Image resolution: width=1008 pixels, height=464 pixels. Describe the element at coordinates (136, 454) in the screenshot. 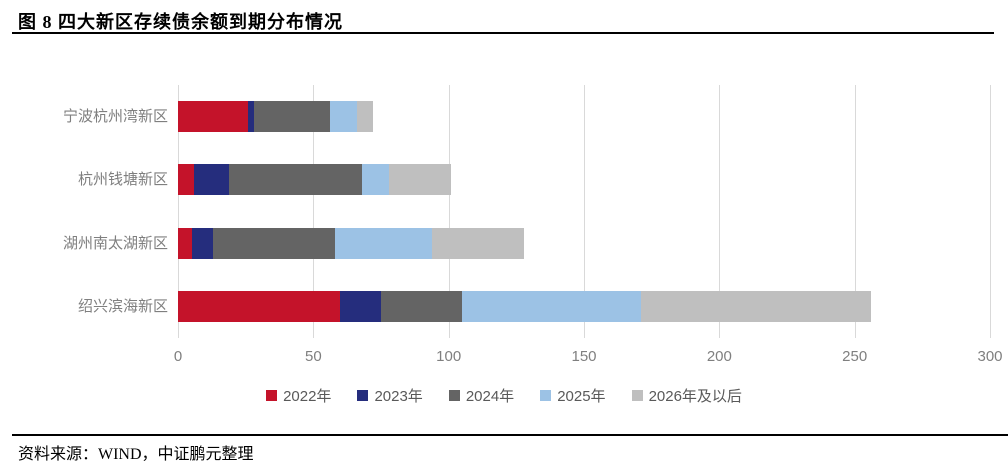

I see `source-note: 资料来源：WIND，中证鹏元整理` at that location.